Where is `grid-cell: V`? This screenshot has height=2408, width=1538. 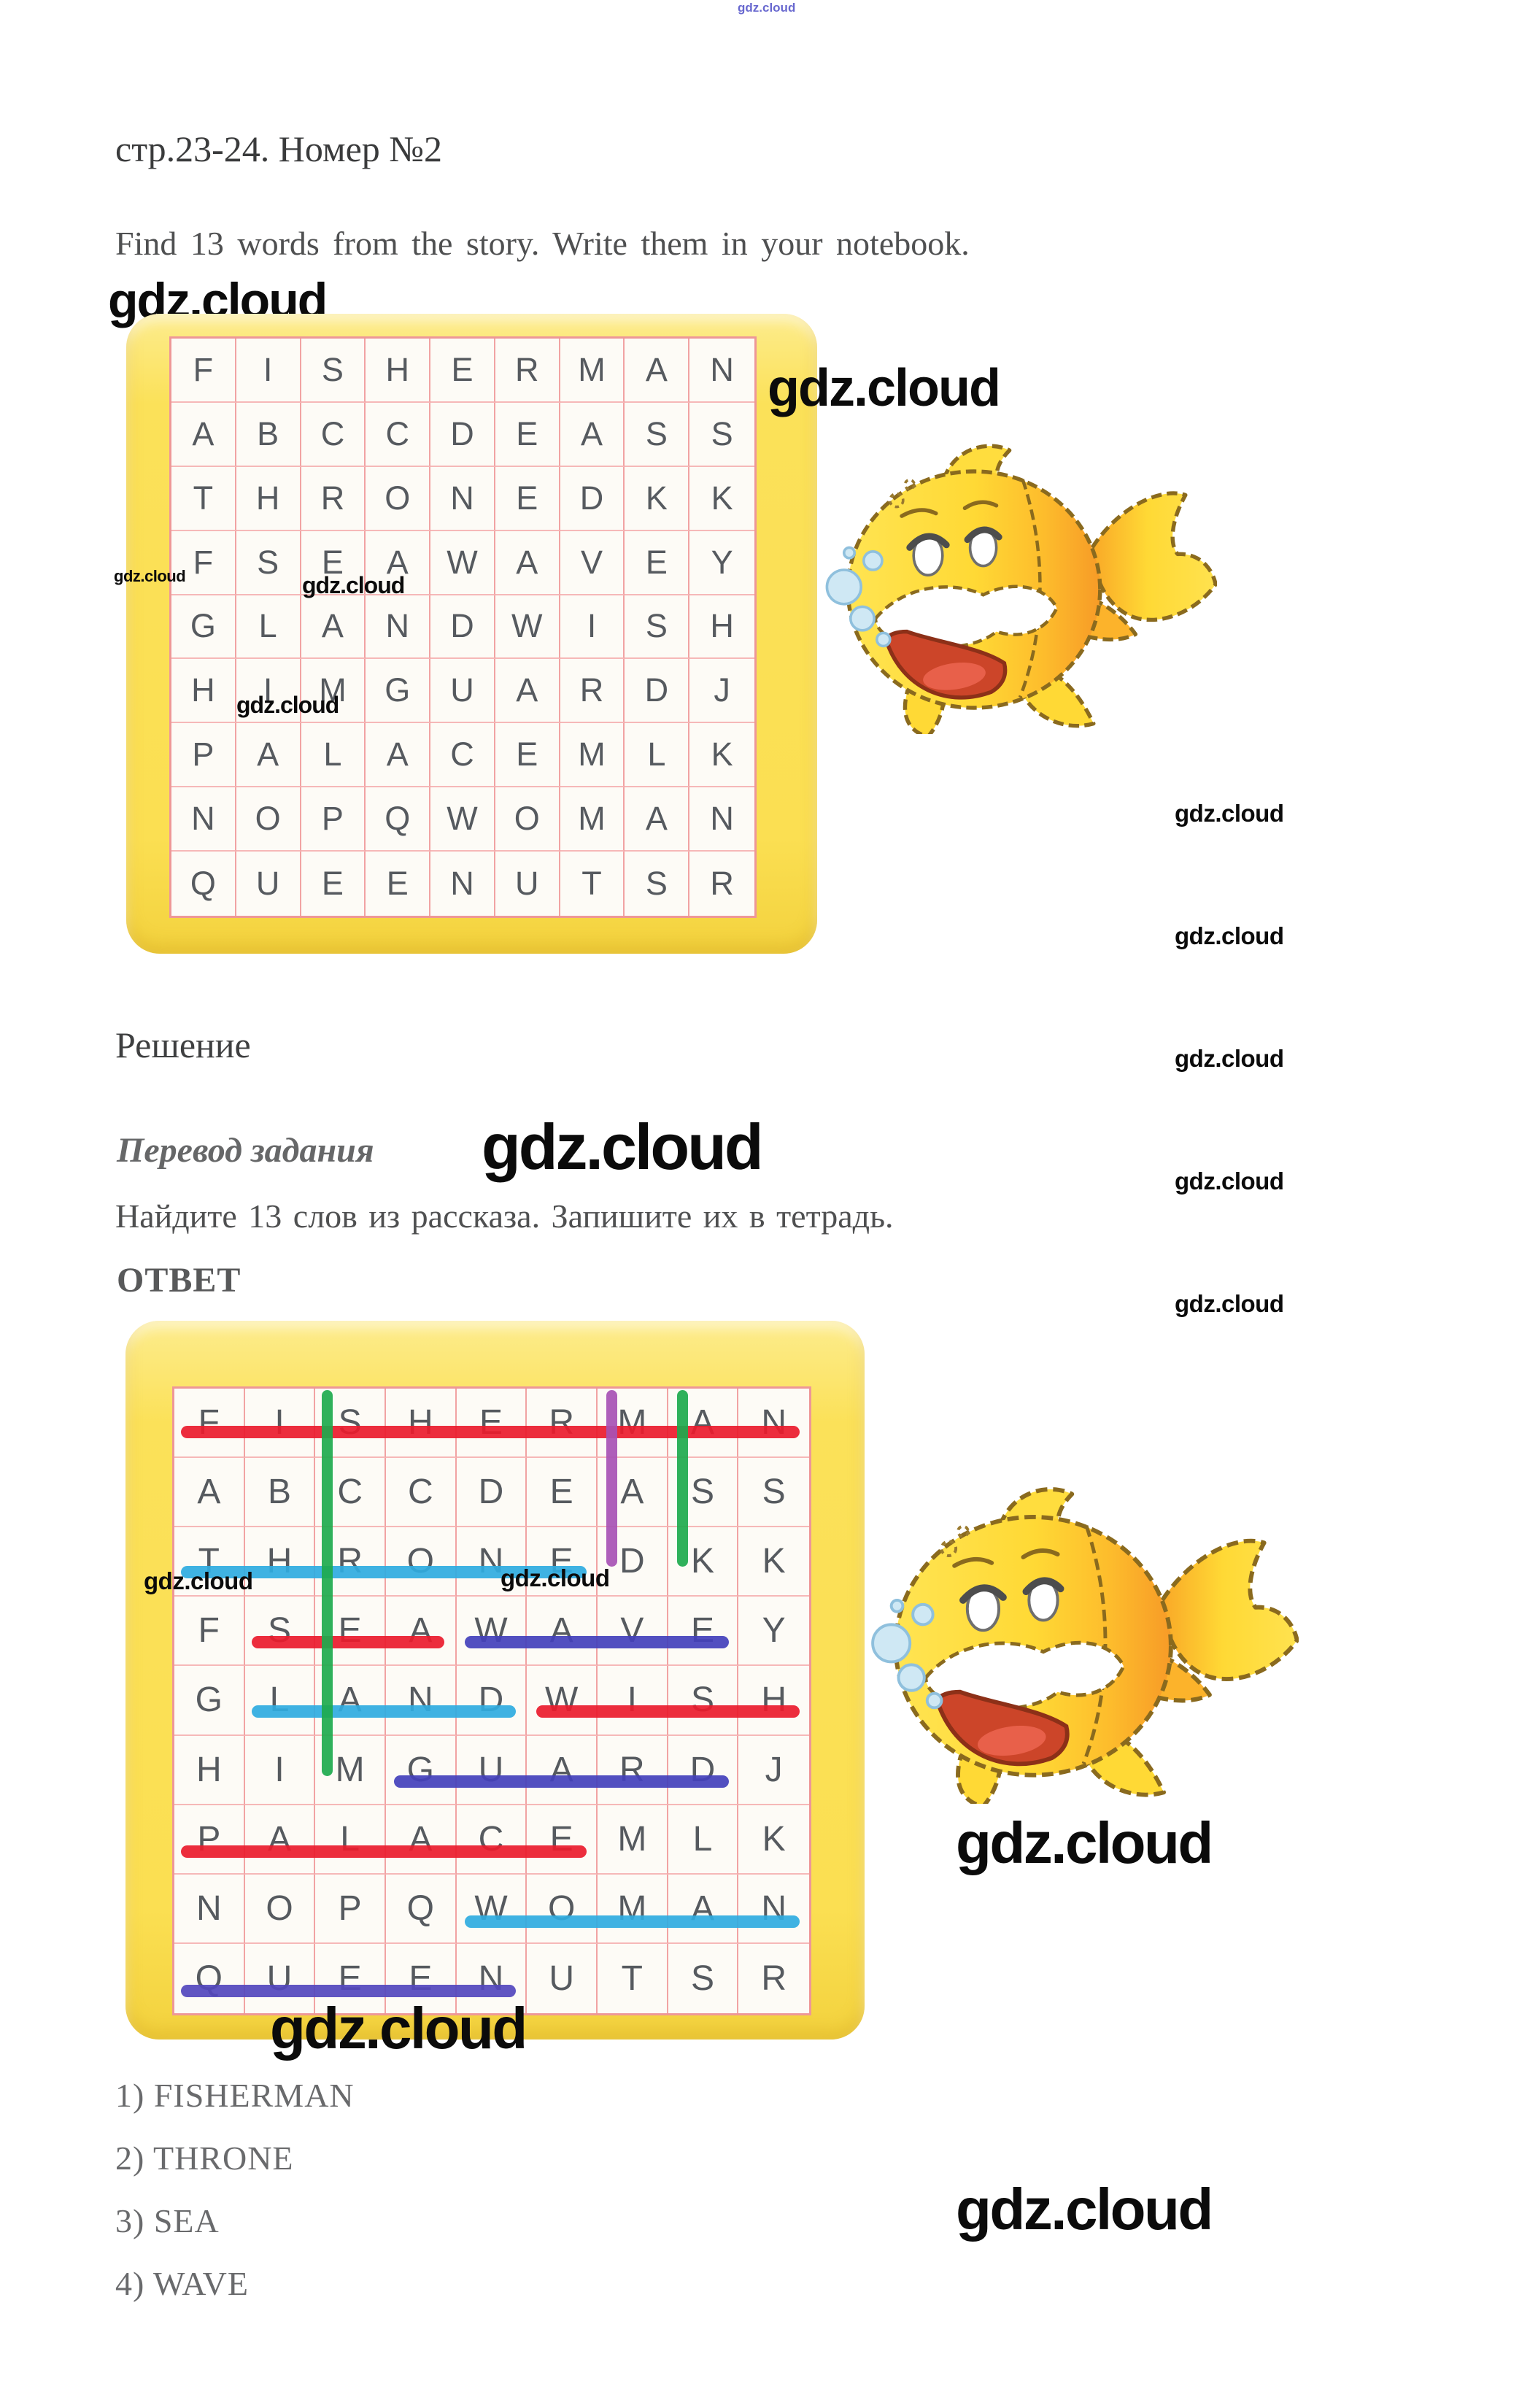 grid-cell: V is located at coordinates (592, 562).